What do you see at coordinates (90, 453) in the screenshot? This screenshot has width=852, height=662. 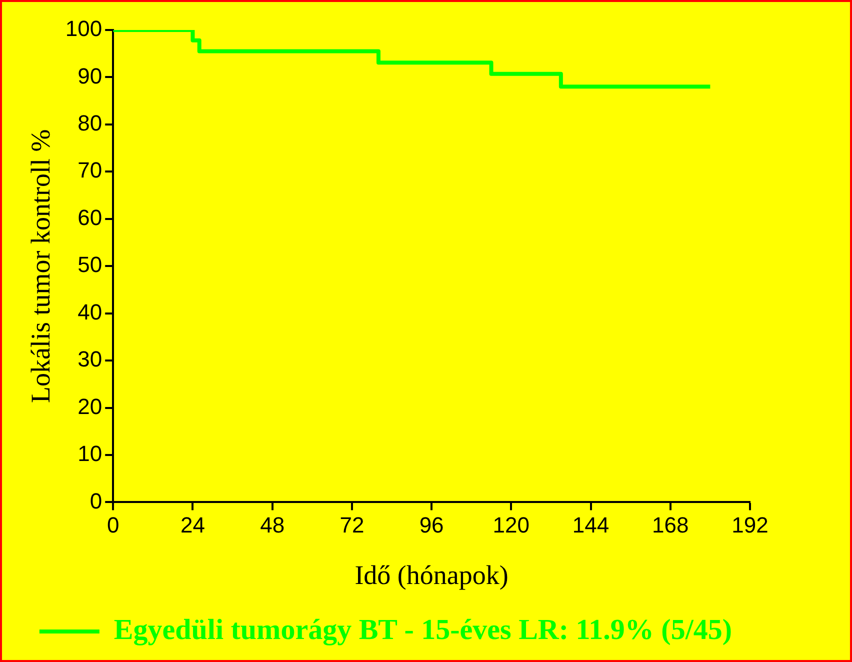 I see `y-tick-label: 10` at bounding box center [90, 453].